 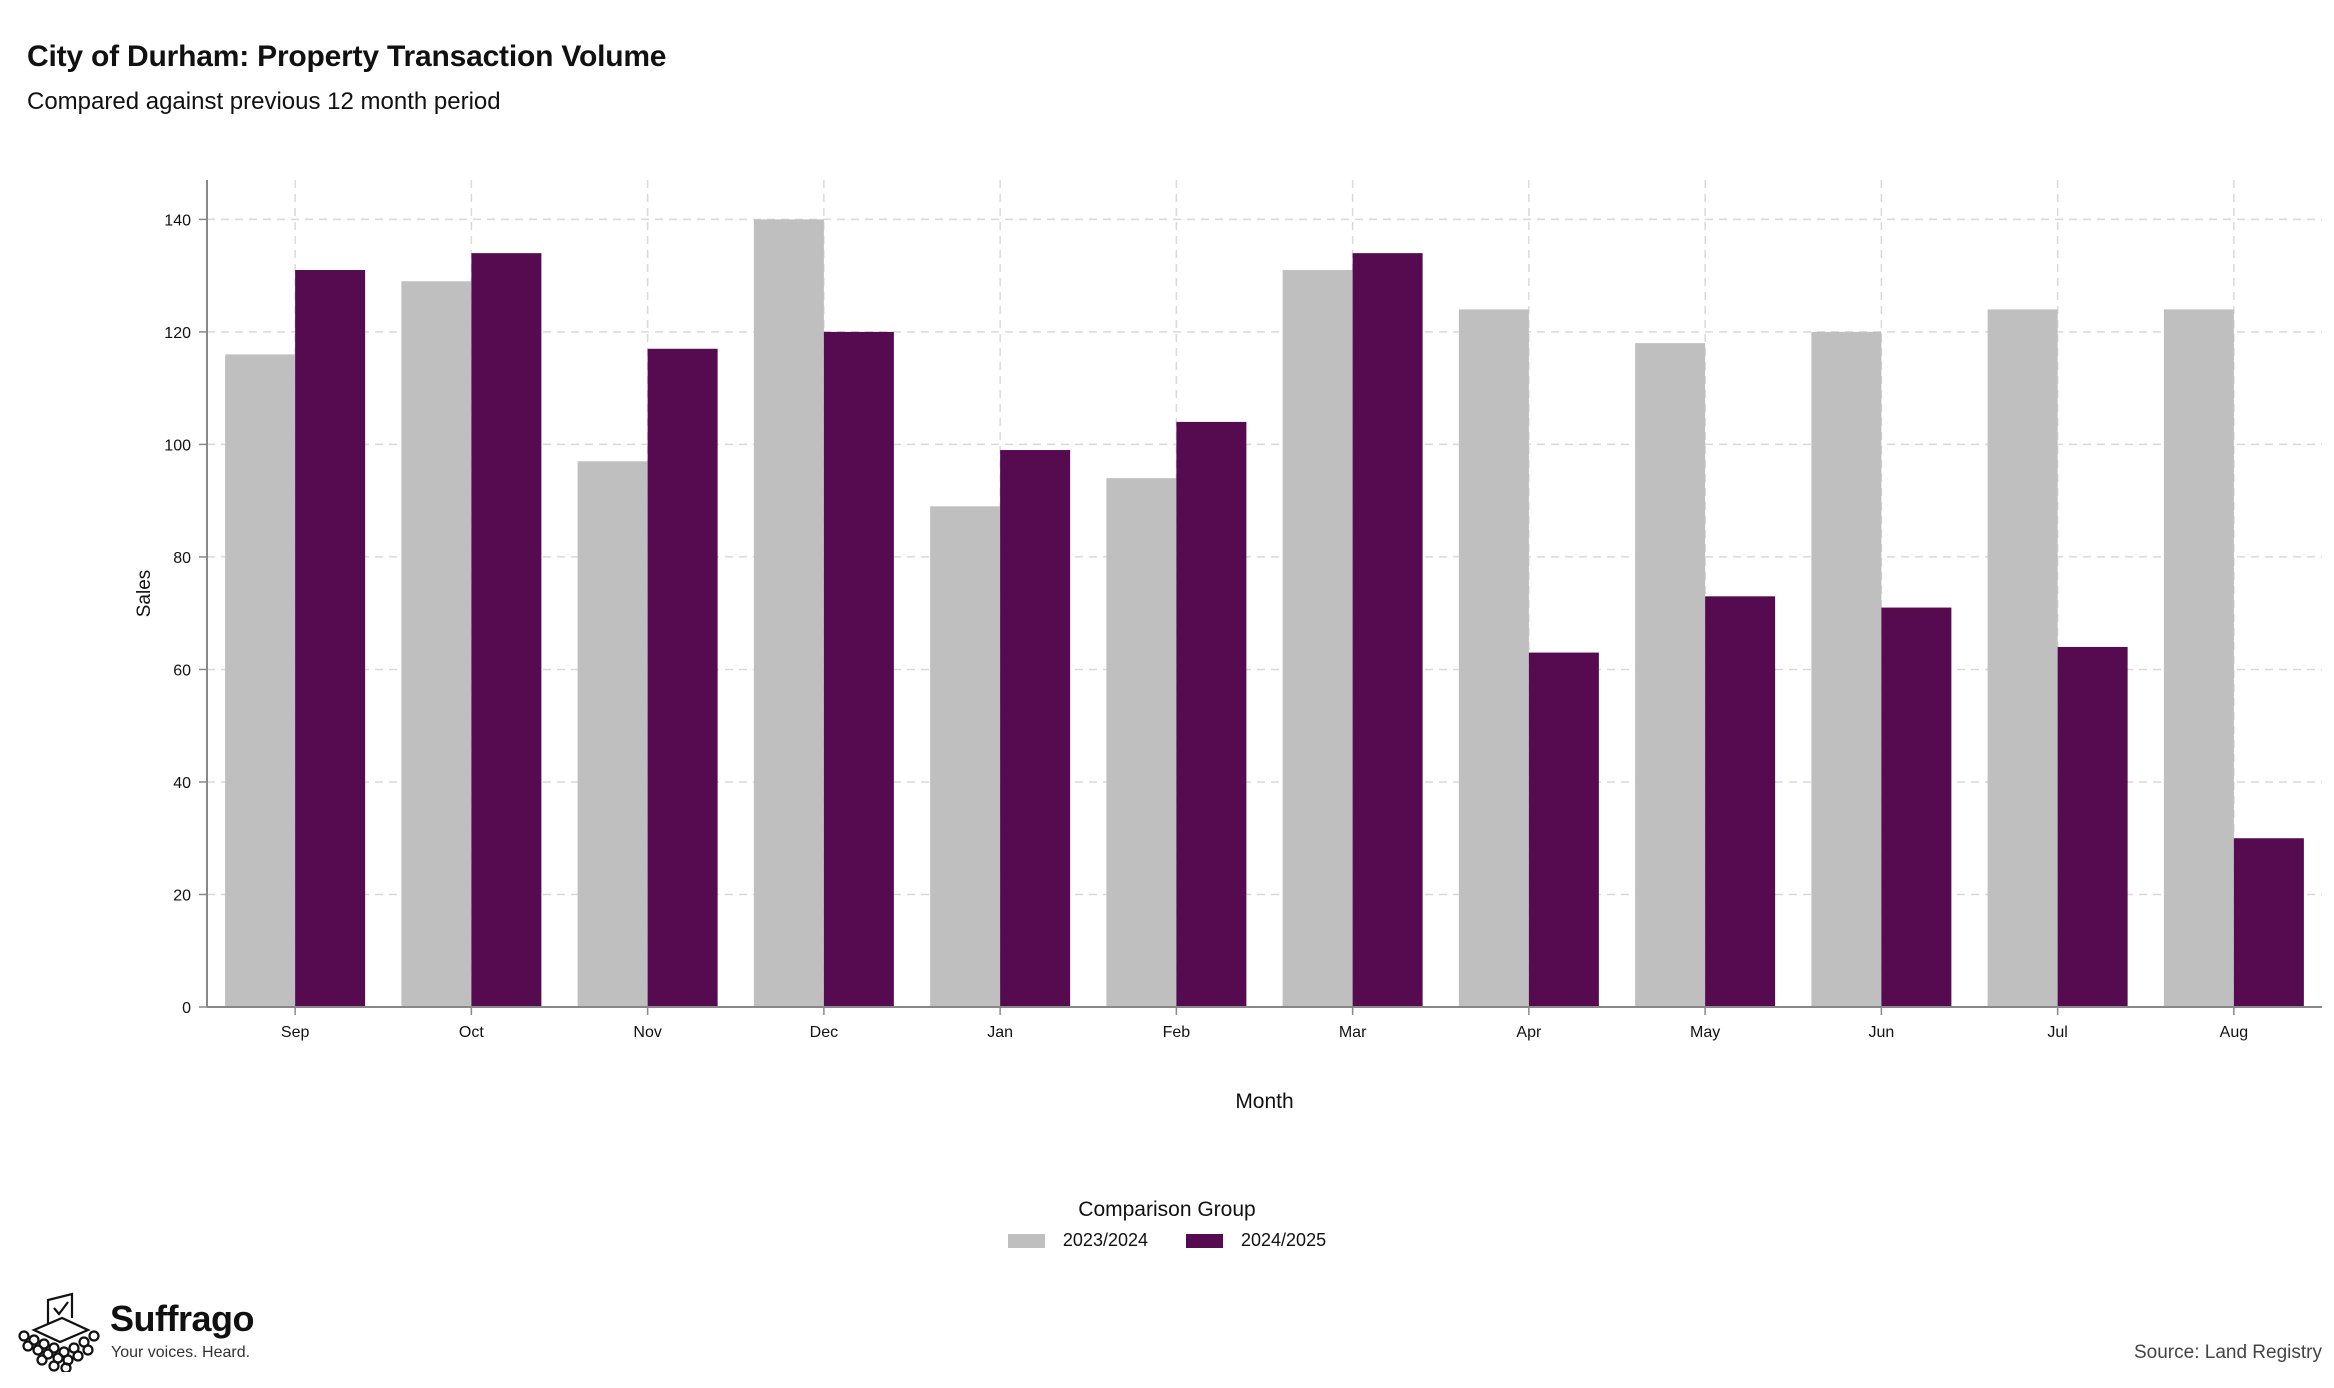 What do you see at coordinates (471, 1032) in the screenshot?
I see `x-tick-label: Oct` at bounding box center [471, 1032].